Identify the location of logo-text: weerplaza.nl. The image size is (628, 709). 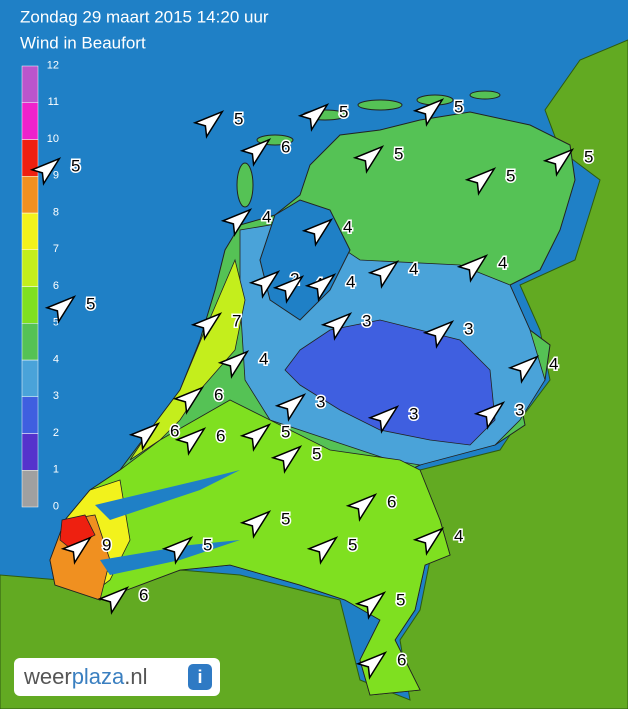
(85, 676).